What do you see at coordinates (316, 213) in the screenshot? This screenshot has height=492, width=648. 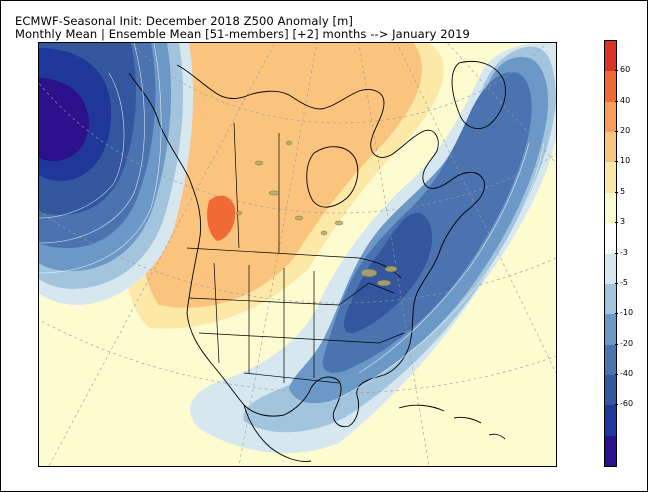 I see `lakes` at bounding box center [316, 213].